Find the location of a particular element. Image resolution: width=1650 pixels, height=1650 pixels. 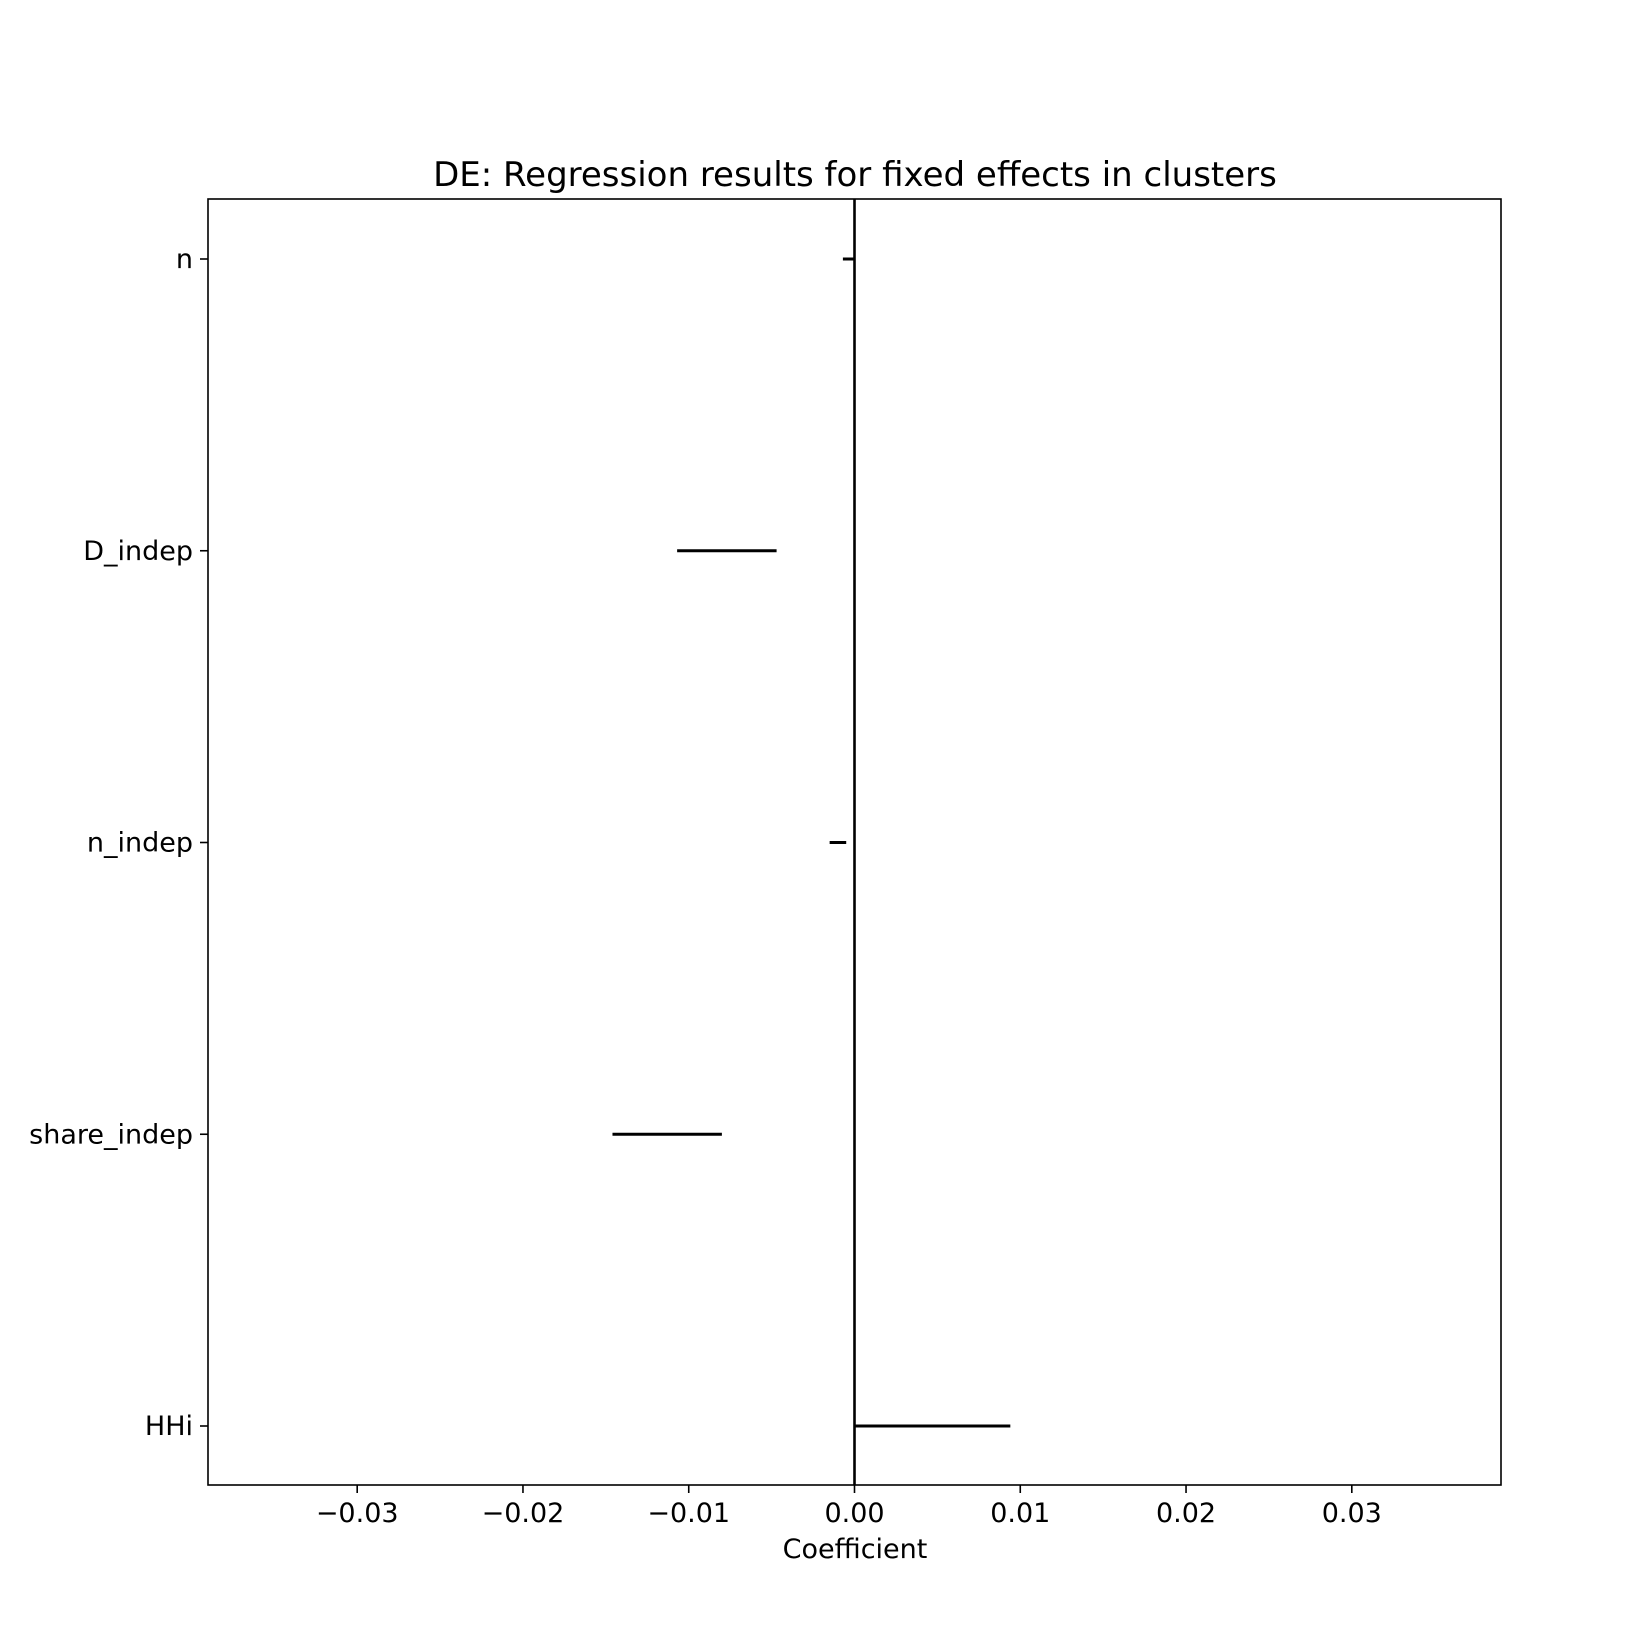

y-tick-label: n_indep is located at coordinates (140, 843).